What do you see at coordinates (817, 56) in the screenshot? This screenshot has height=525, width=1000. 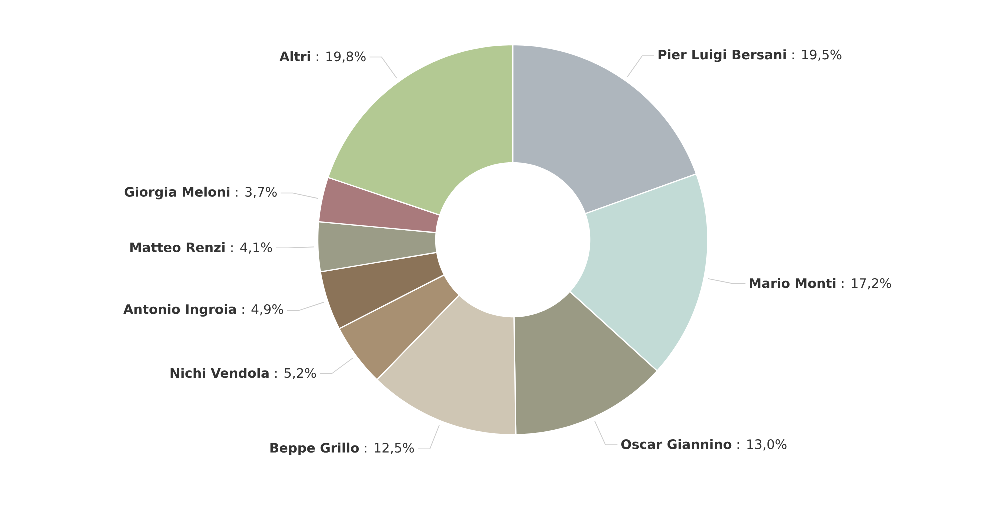 I see `data-label: : 19,5%` at bounding box center [817, 56].